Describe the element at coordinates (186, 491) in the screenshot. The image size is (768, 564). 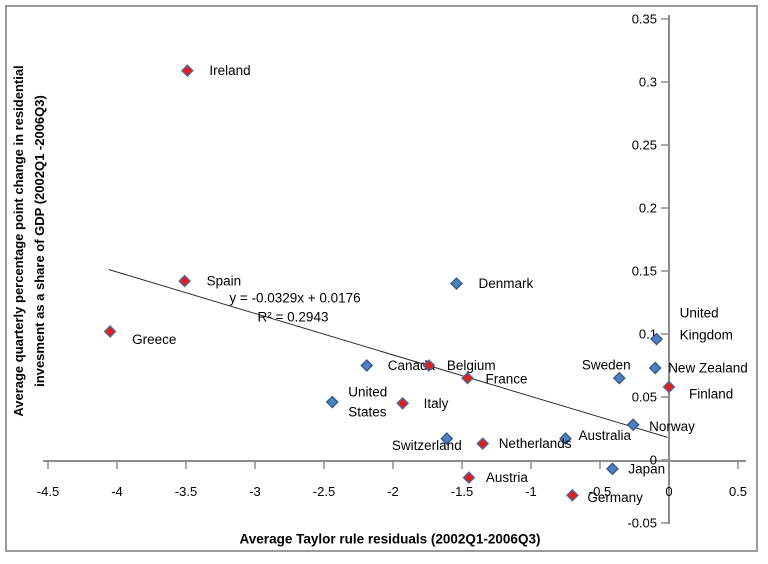
I see `x-tick-label: -3.5` at that location.